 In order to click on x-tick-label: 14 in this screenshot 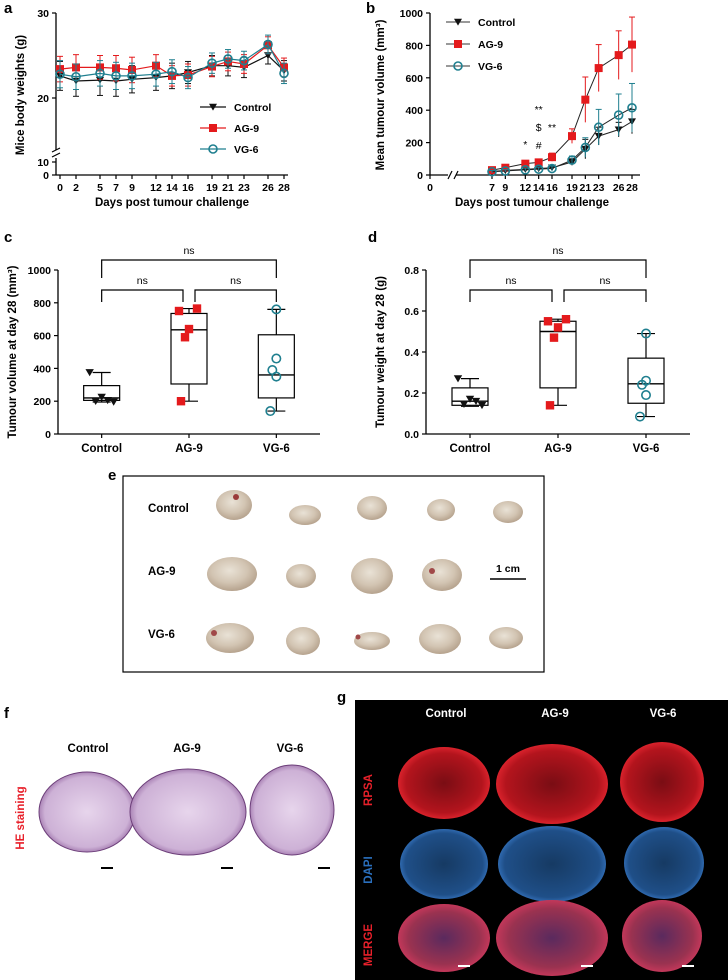, I will do `click(172, 188)`.